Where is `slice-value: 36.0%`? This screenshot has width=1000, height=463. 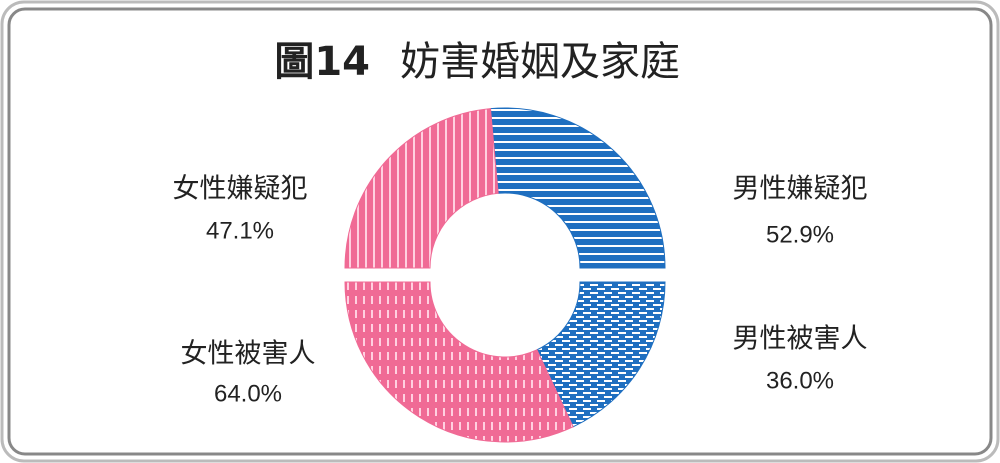
slice-value: 36.0% is located at coordinates (800, 380).